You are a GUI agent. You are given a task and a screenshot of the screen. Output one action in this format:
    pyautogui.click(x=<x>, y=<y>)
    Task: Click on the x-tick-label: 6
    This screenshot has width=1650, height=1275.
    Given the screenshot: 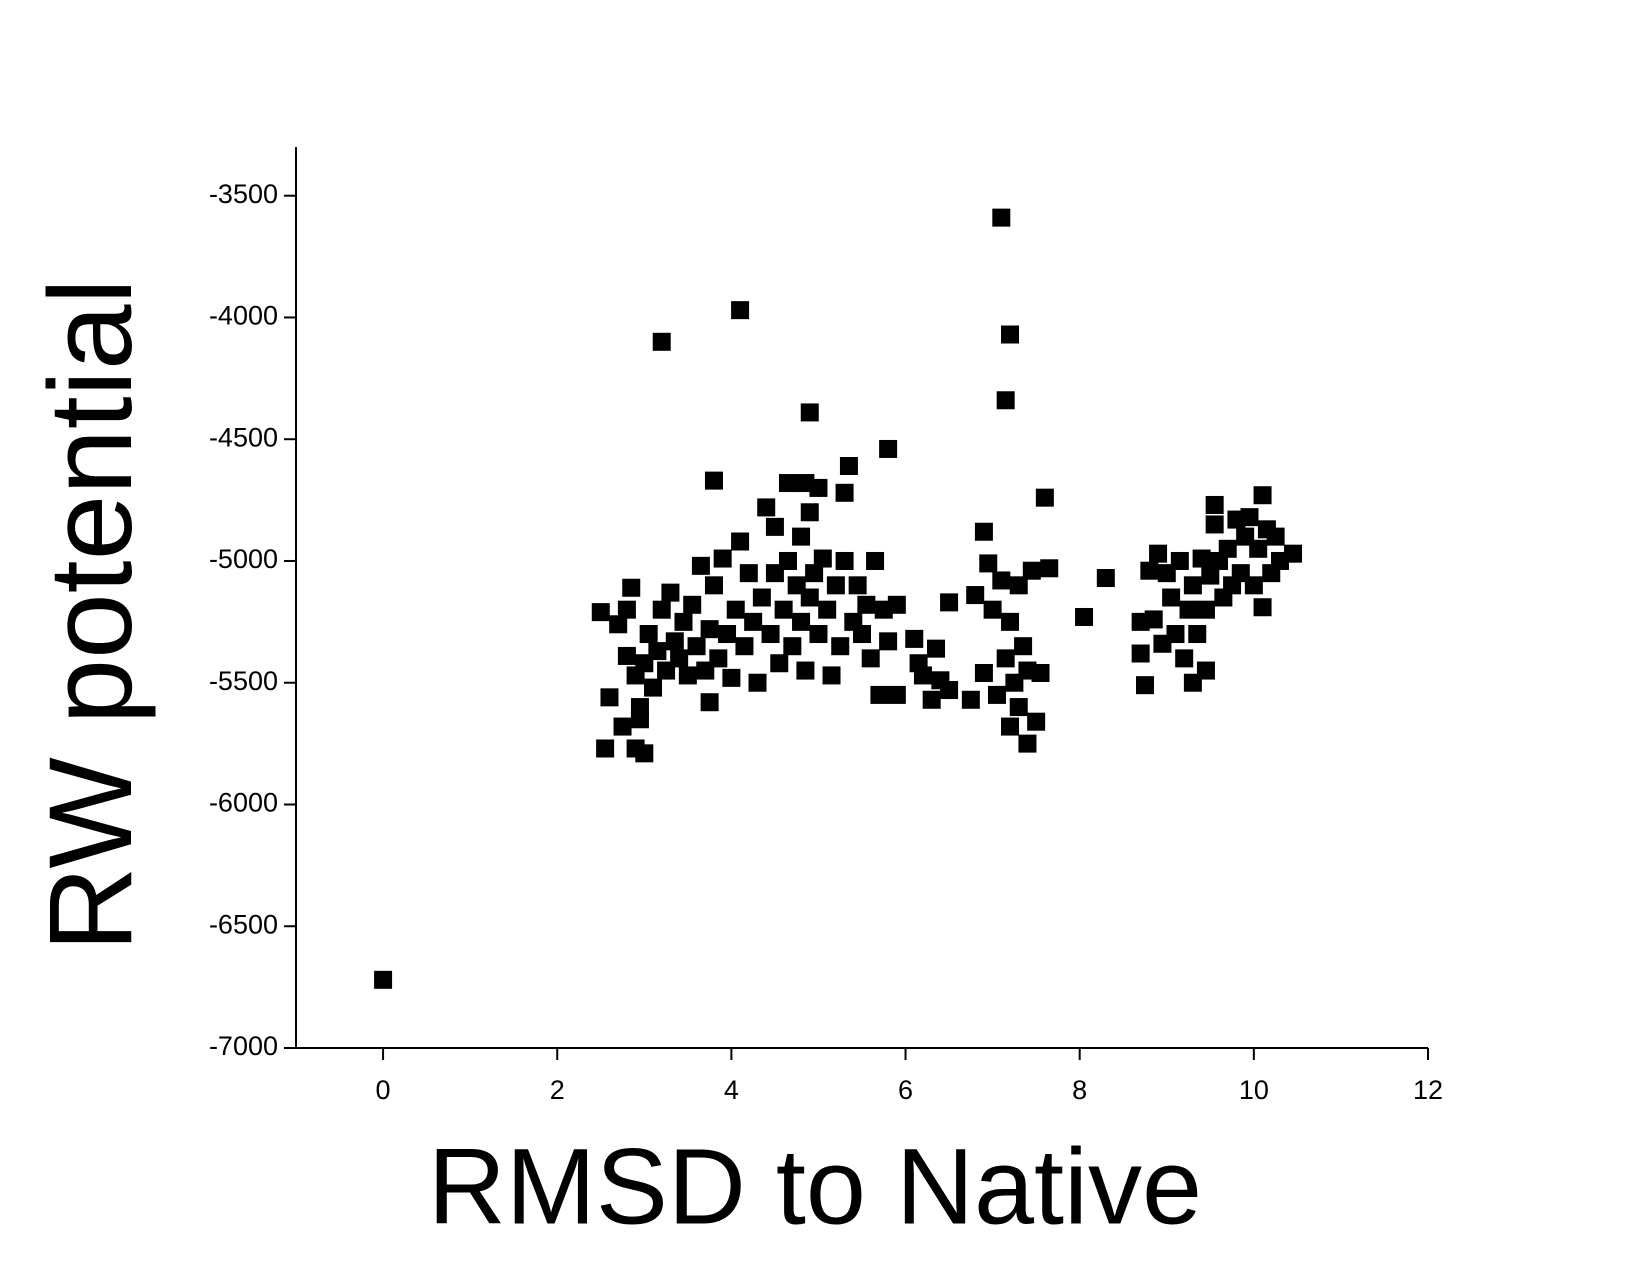 What is the action you would take?
    pyautogui.click(x=905, y=1090)
    